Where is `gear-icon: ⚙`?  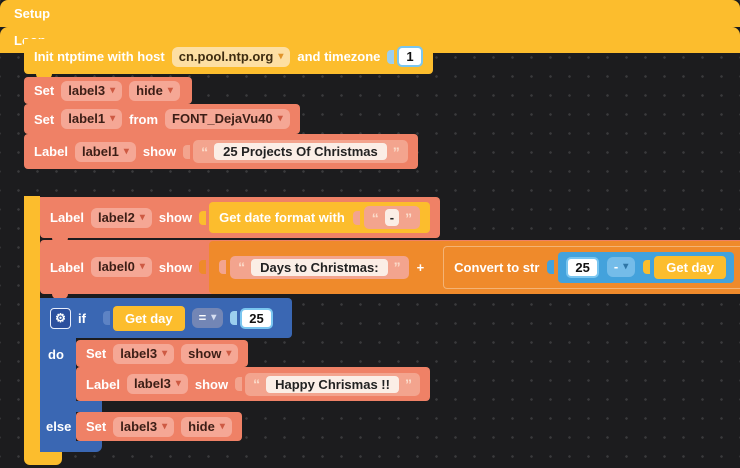 gear-icon: ⚙ is located at coordinates (60, 318).